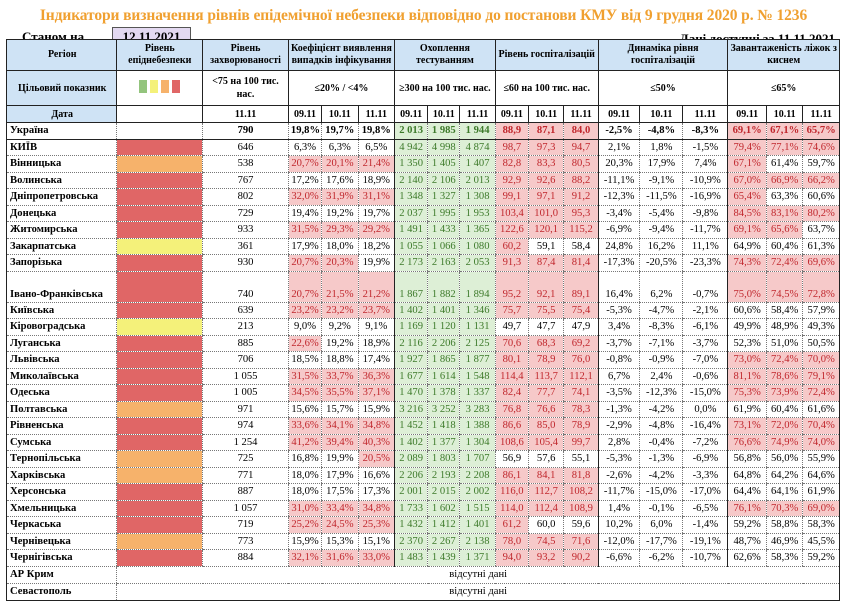  I want to click on testing-value: 3 216, so click(410, 409).